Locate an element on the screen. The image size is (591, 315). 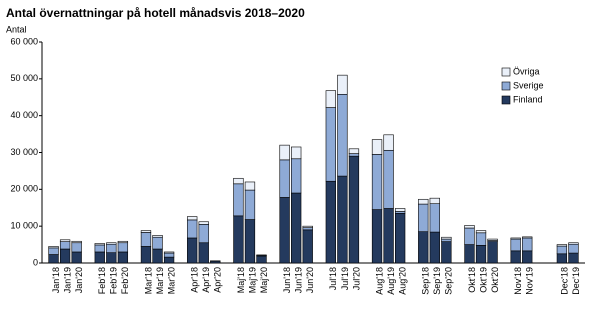
x-tick-label: Maj'19 is located at coordinates (252, 280).